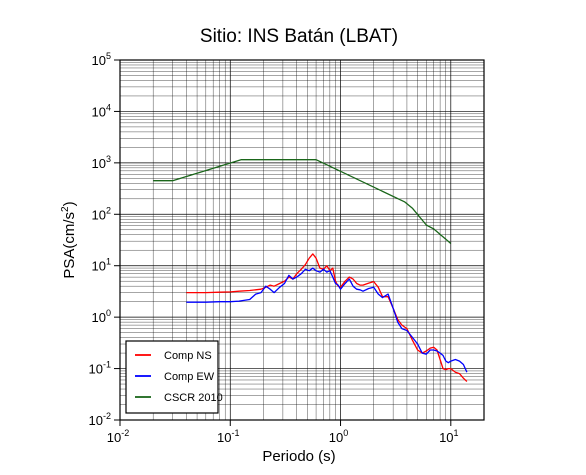  What do you see at coordinates (193, 398) in the screenshot?
I see `legend-label: CSCR 2010` at bounding box center [193, 398].